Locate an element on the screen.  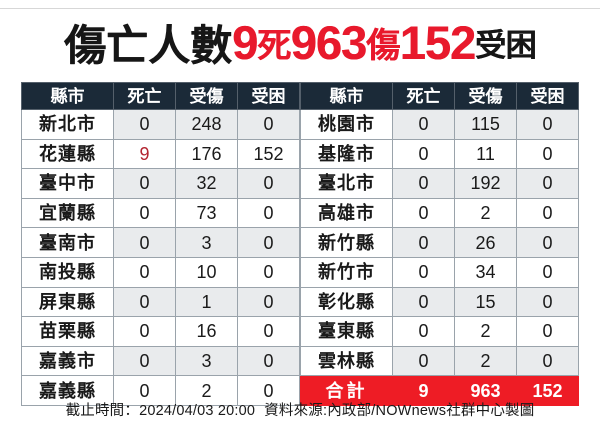
cell-county: 花蓮縣 is located at coordinates (67, 154).